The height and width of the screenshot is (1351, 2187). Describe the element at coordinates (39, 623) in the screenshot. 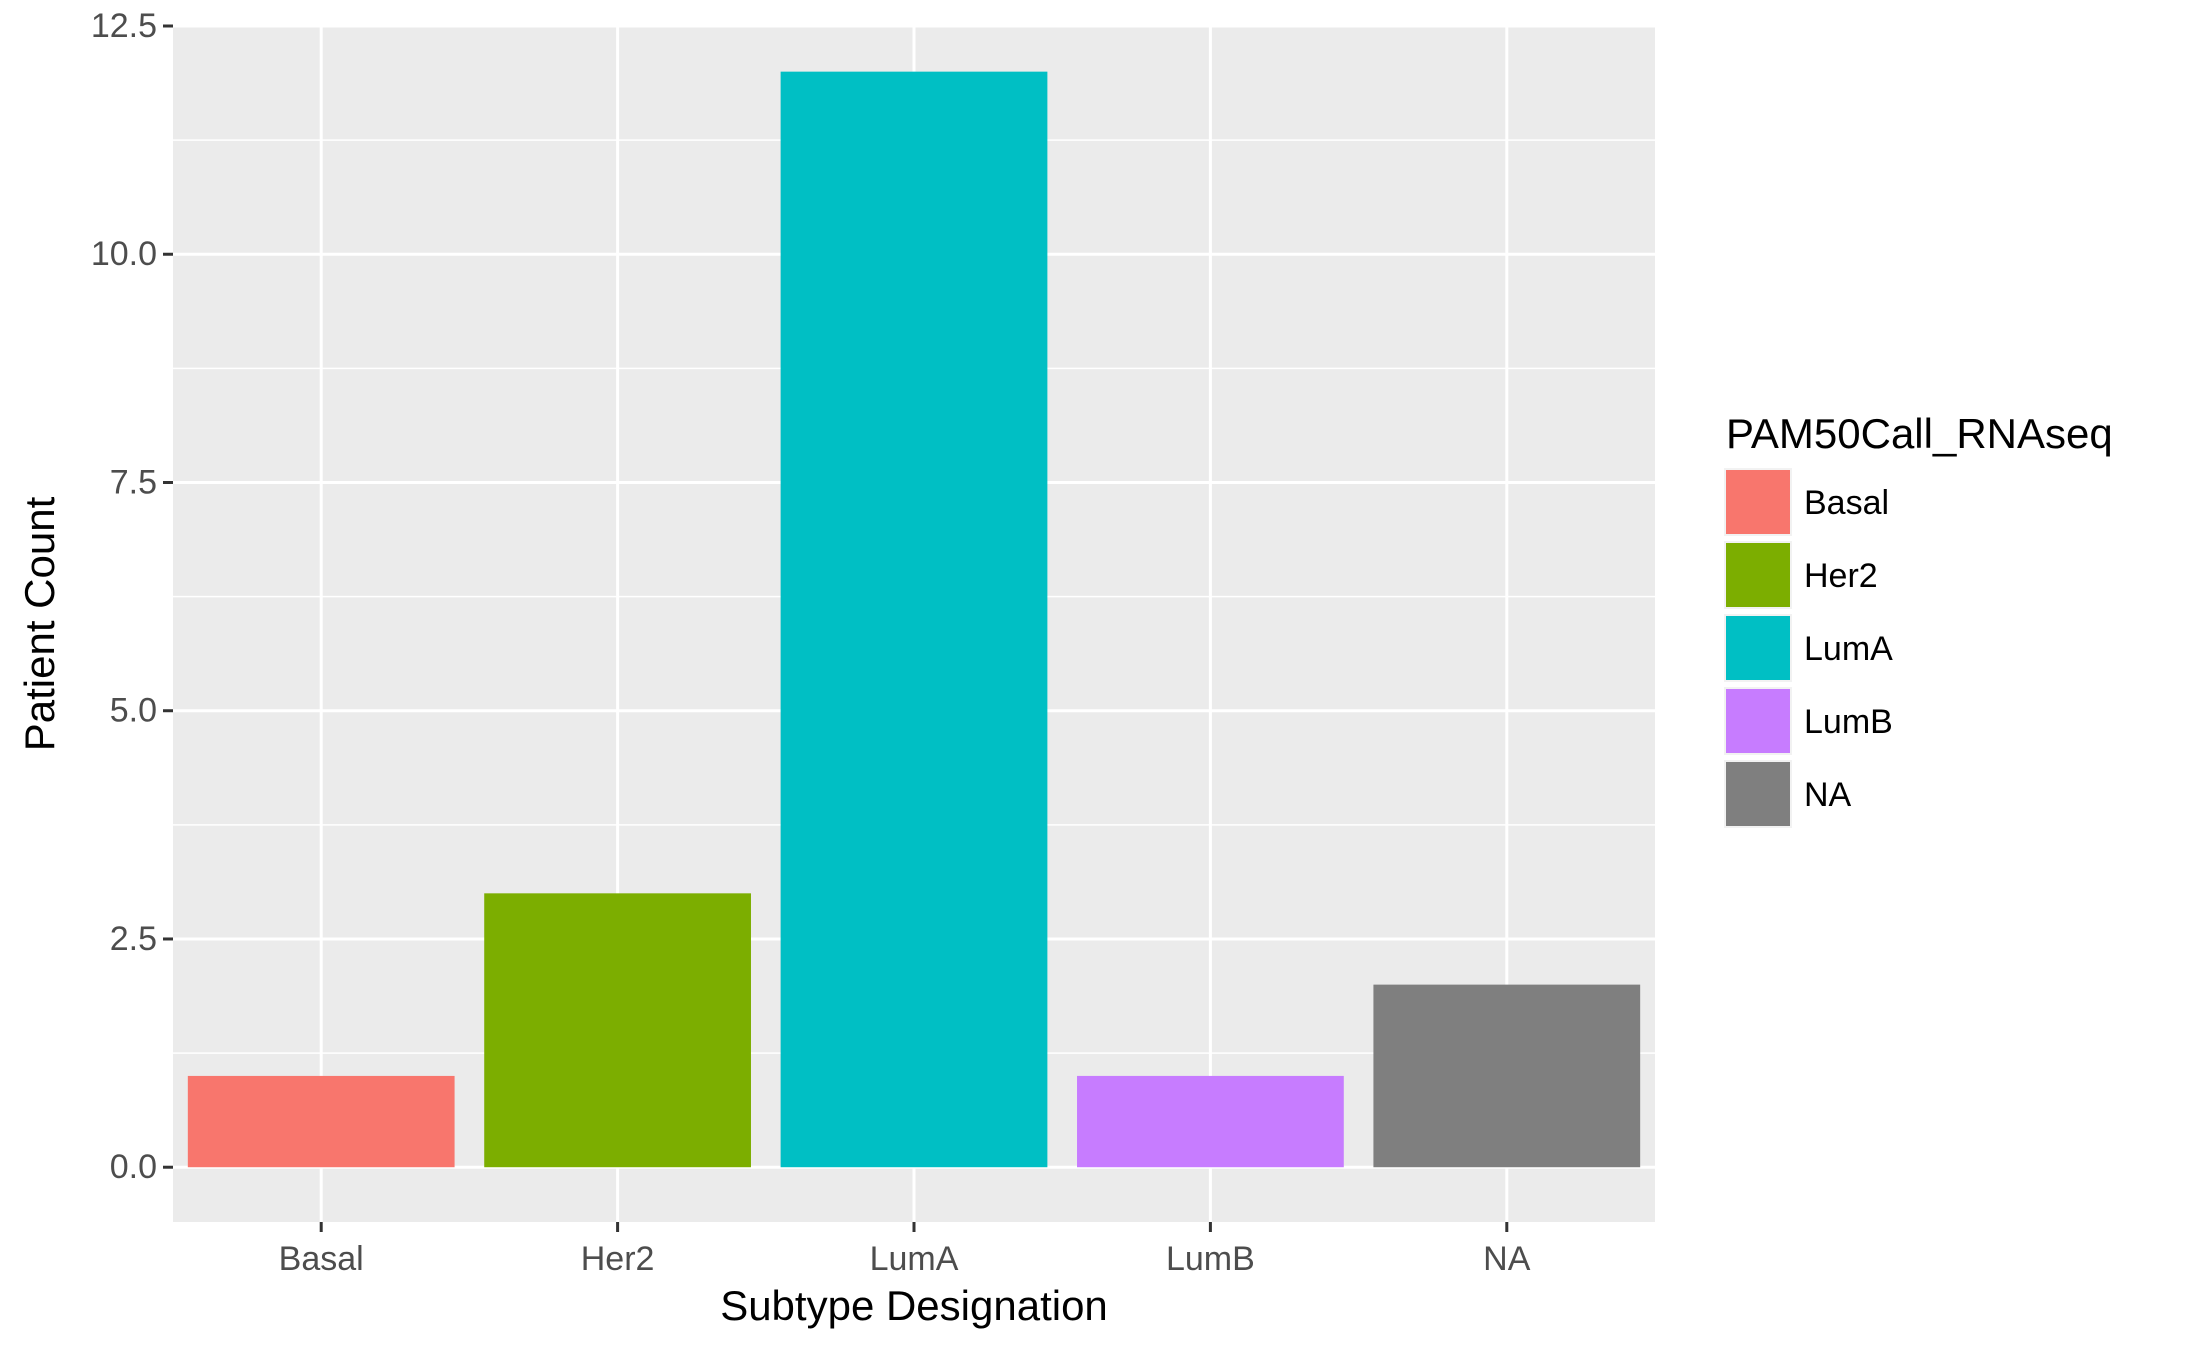

I see `y-axis-title: Patient Count` at that location.